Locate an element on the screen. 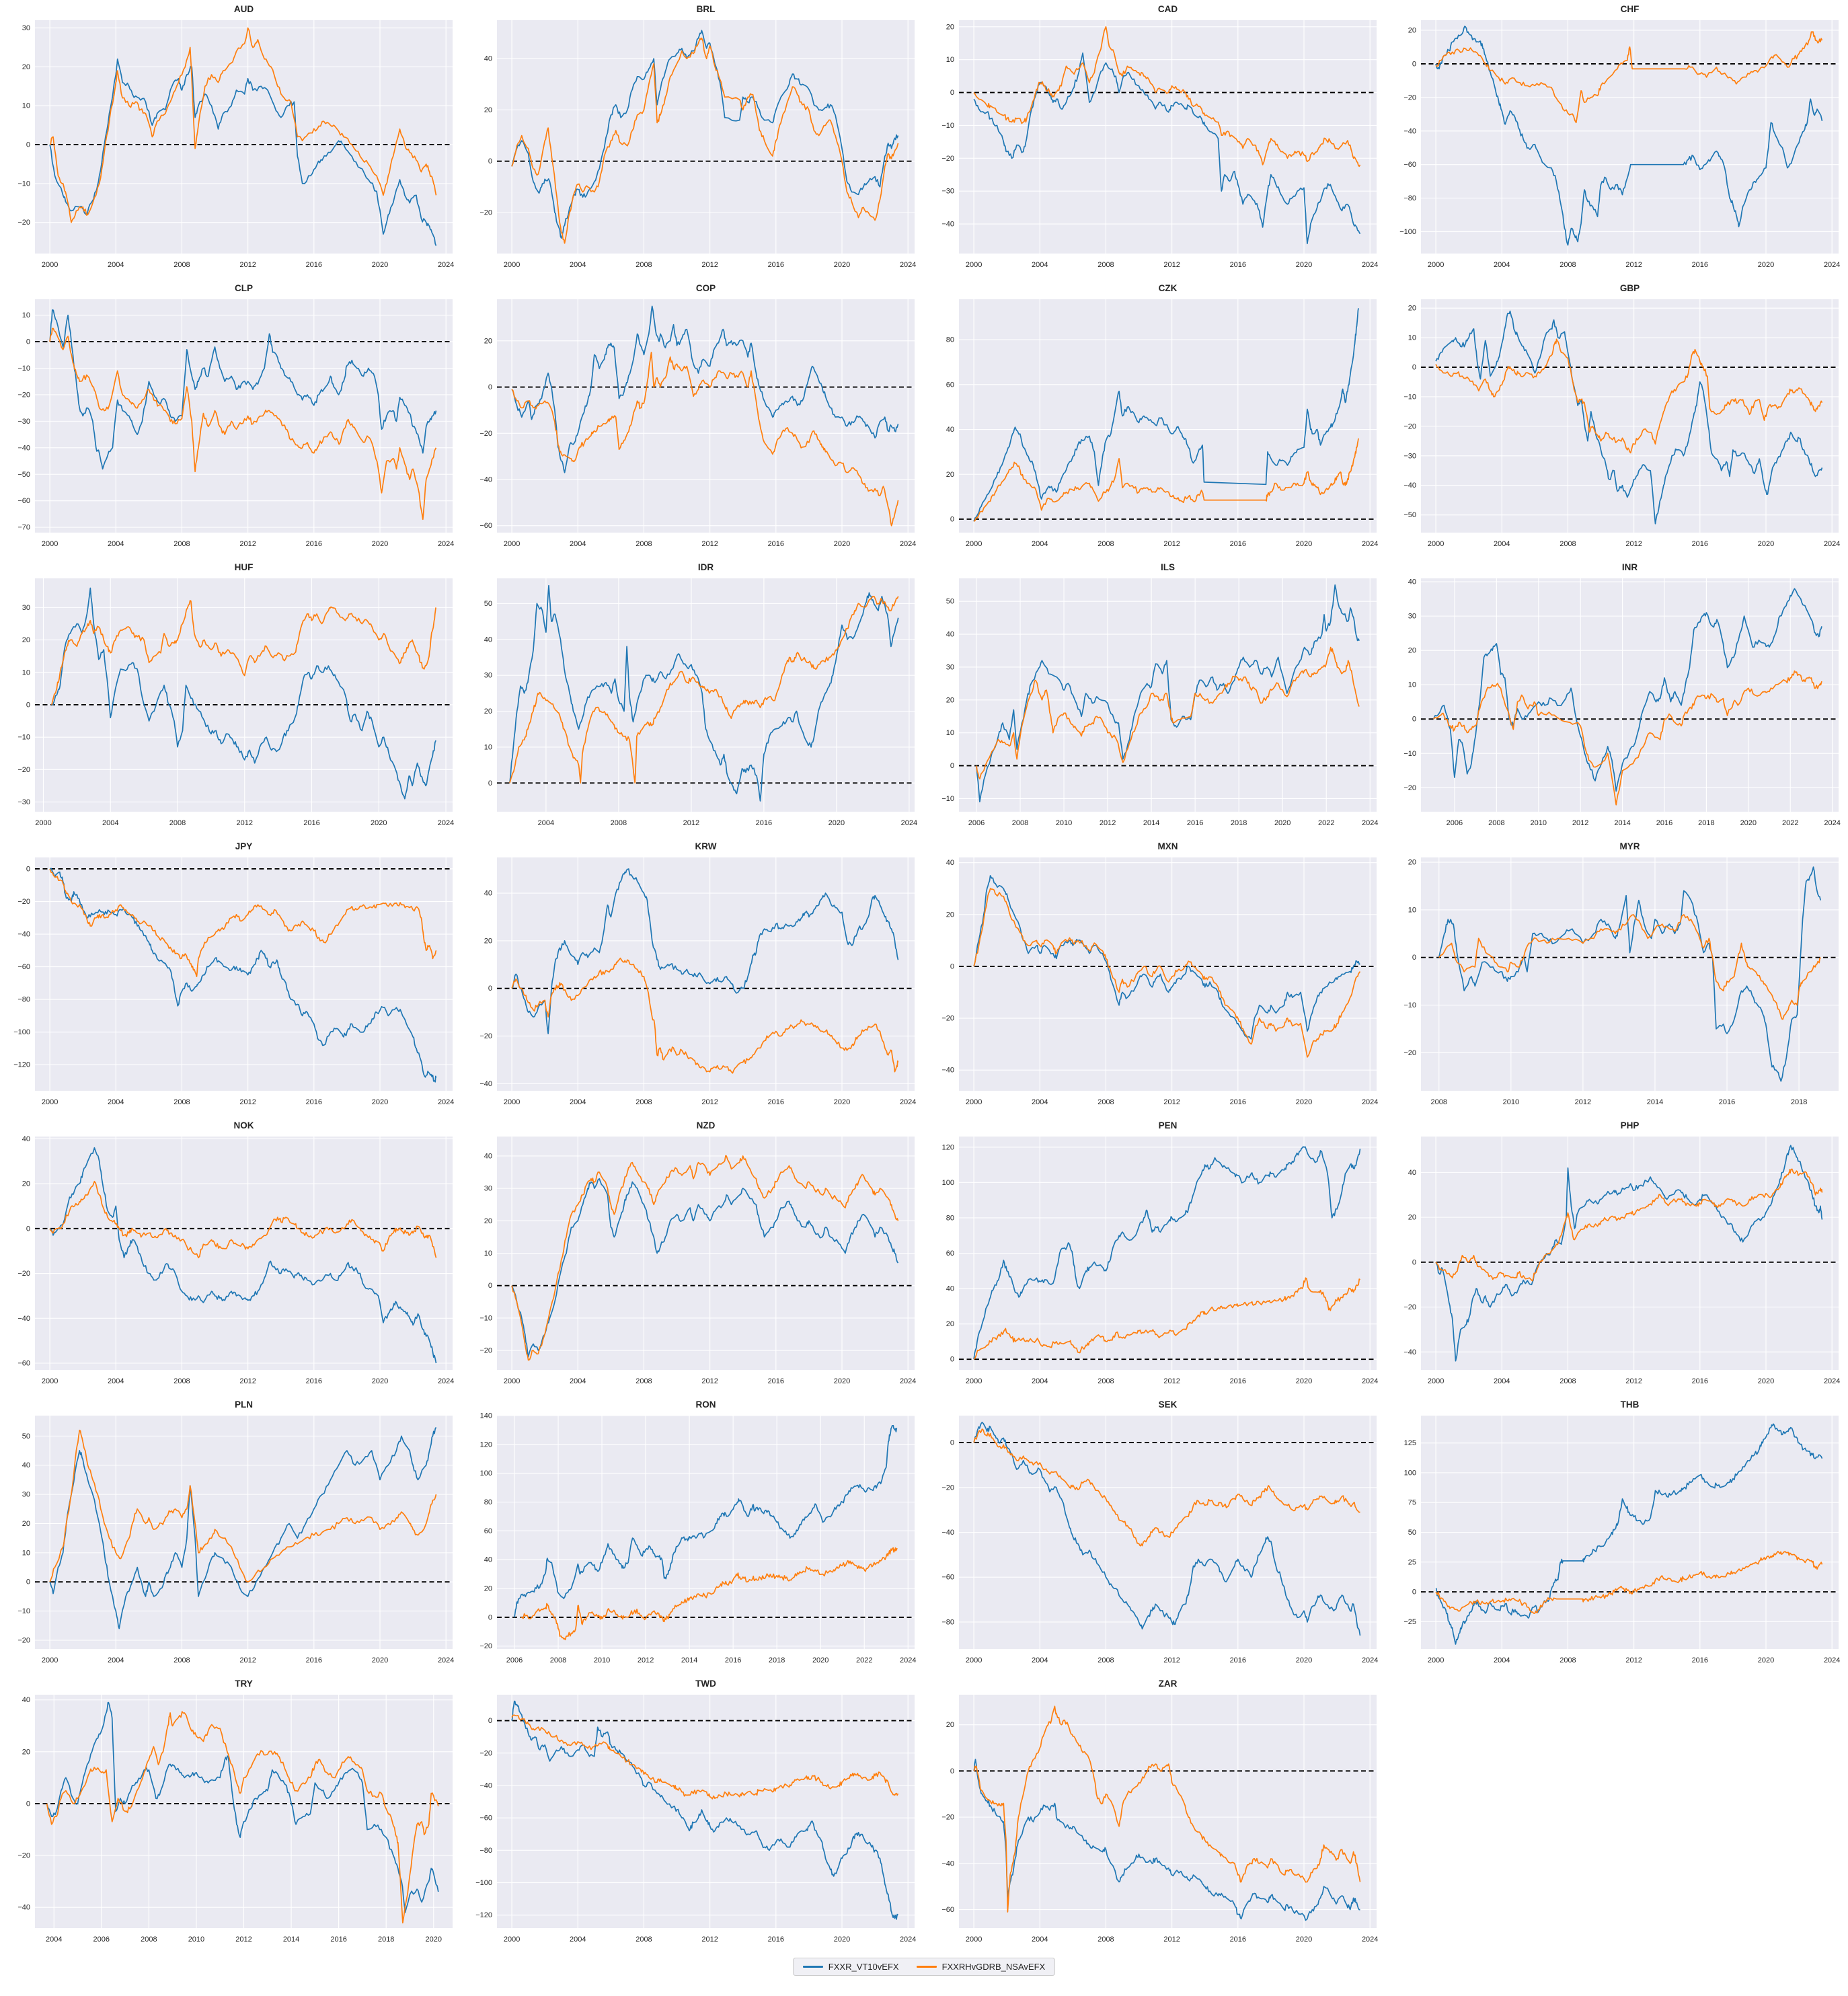 The image size is (1848, 1996). svg-text: −80 is located at coordinates (1409, 198).